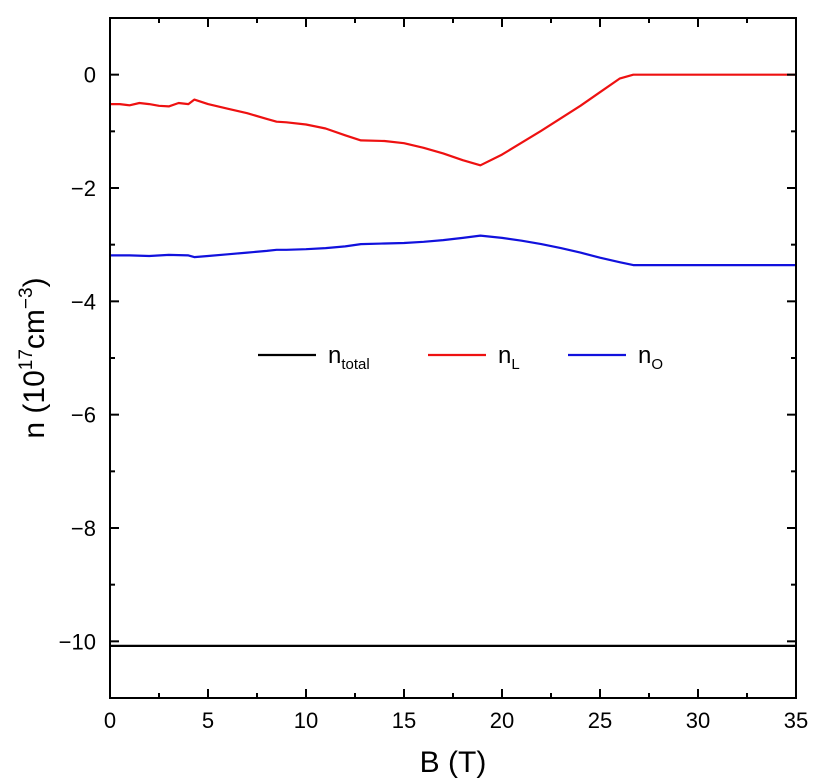 This screenshot has height=782, width=831. Describe the element at coordinates (34, 404) in the screenshot. I see `y-axis-title-prefix: n (10` at that location.